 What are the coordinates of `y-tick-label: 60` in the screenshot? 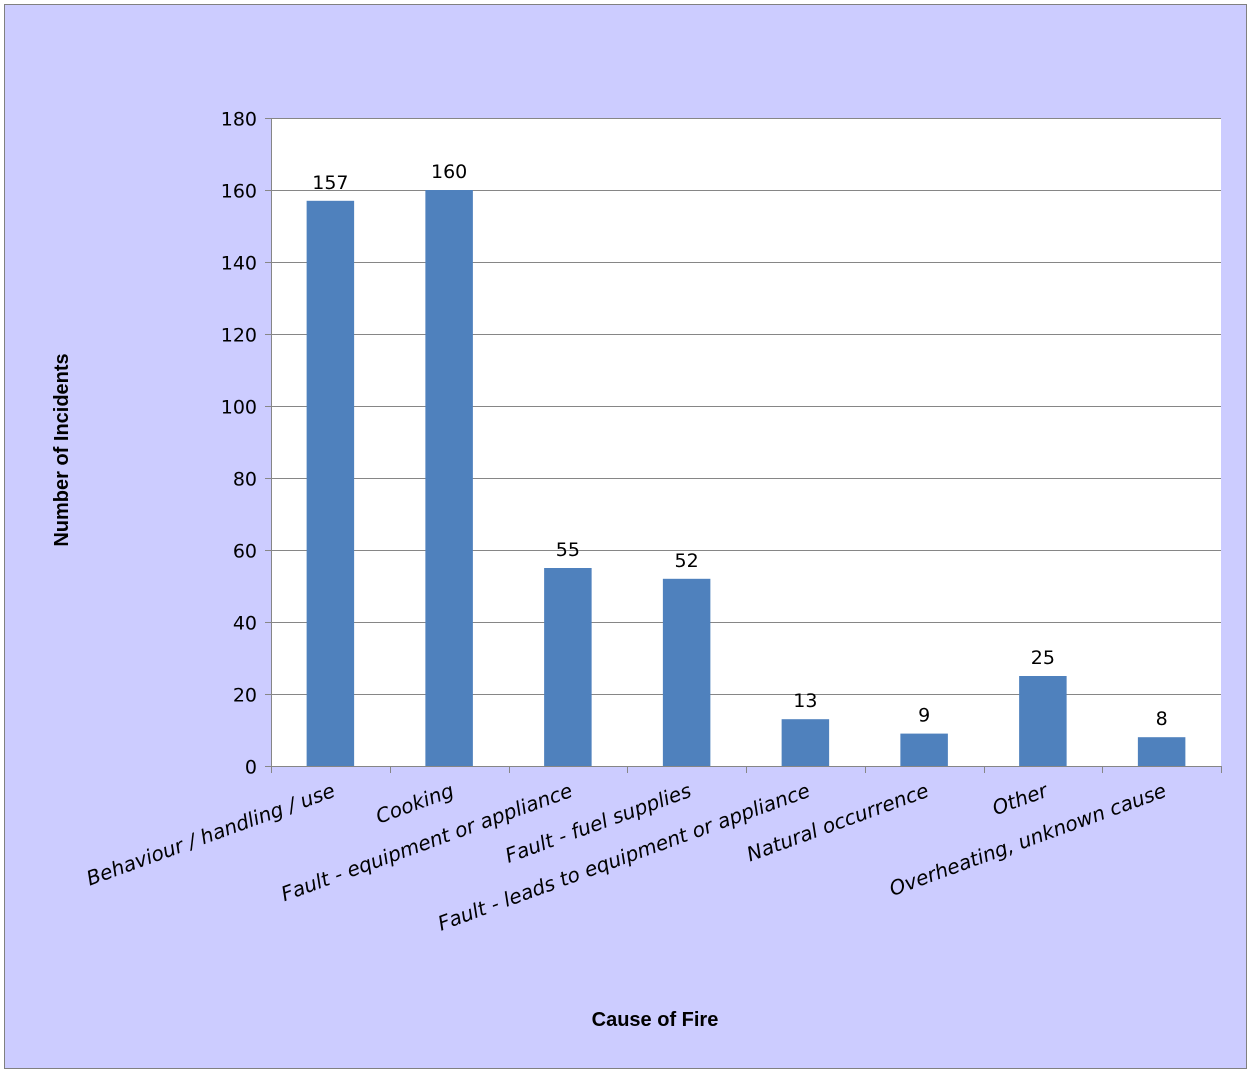 It's located at (245, 552).